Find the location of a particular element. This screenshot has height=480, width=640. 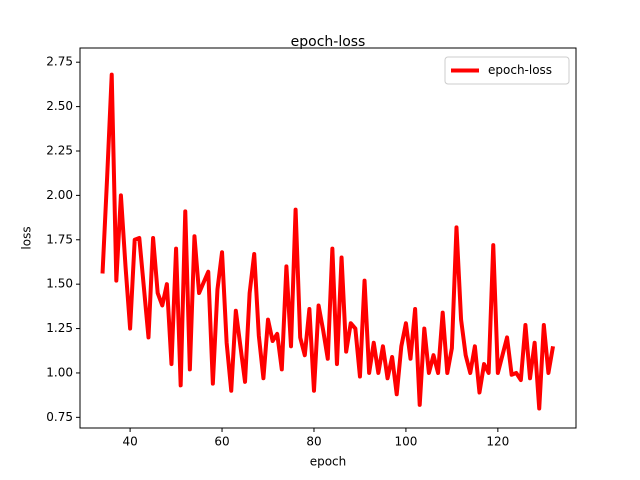

y-tick-label: 2.75 is located at coordinates (59, 62).